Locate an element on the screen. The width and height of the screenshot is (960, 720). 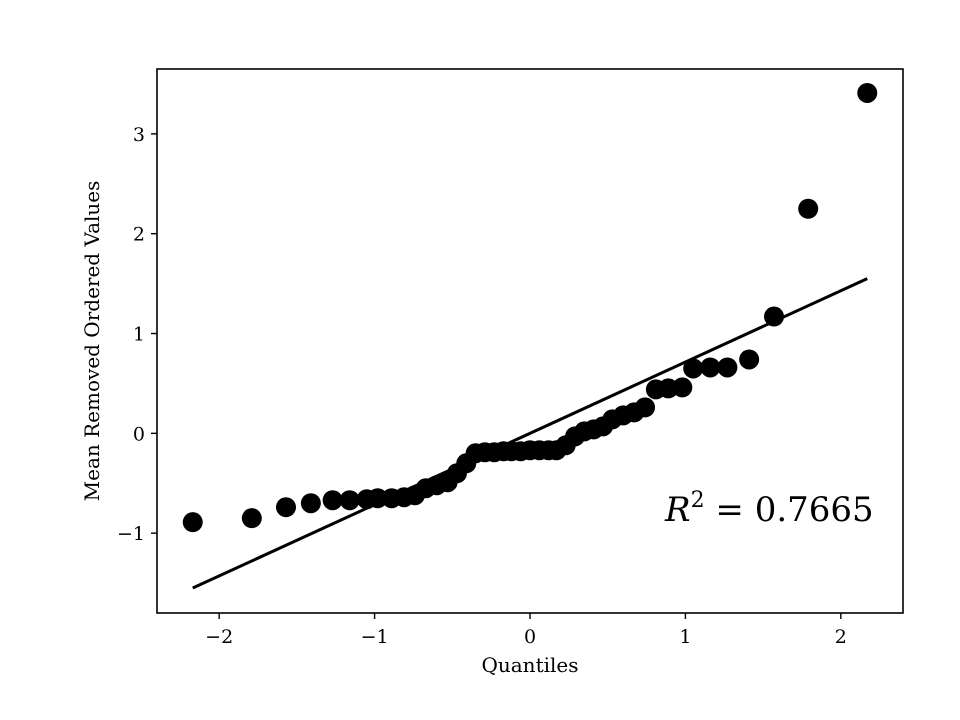
r-squared-exponent: 2 is located at coordinates (698, 500).